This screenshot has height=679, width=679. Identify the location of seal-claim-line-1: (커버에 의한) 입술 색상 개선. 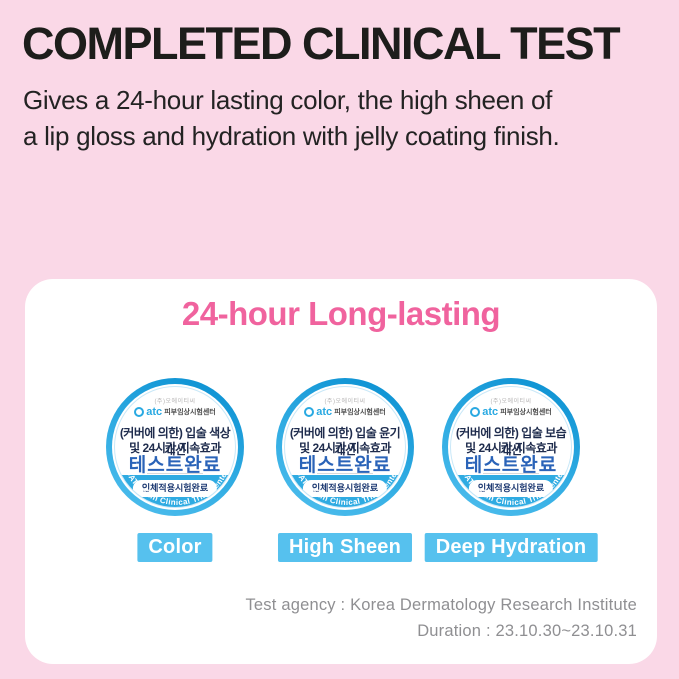
(175, 441).